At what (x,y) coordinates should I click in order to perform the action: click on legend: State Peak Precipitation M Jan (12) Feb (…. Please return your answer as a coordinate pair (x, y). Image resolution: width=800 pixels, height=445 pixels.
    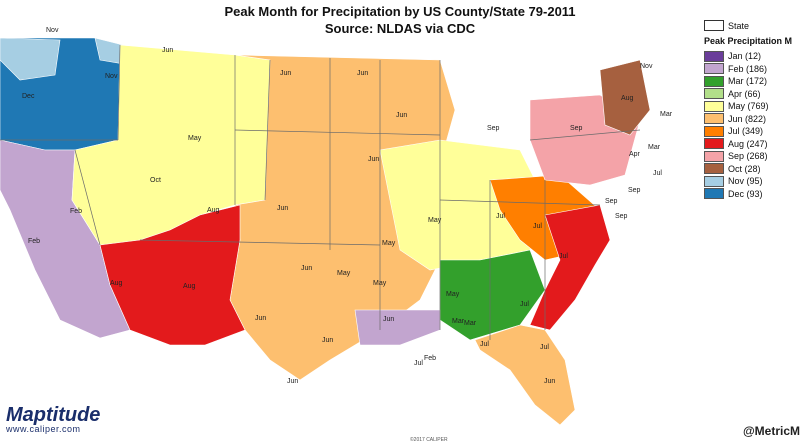
    Looking at the image, I should click on (752, 110).